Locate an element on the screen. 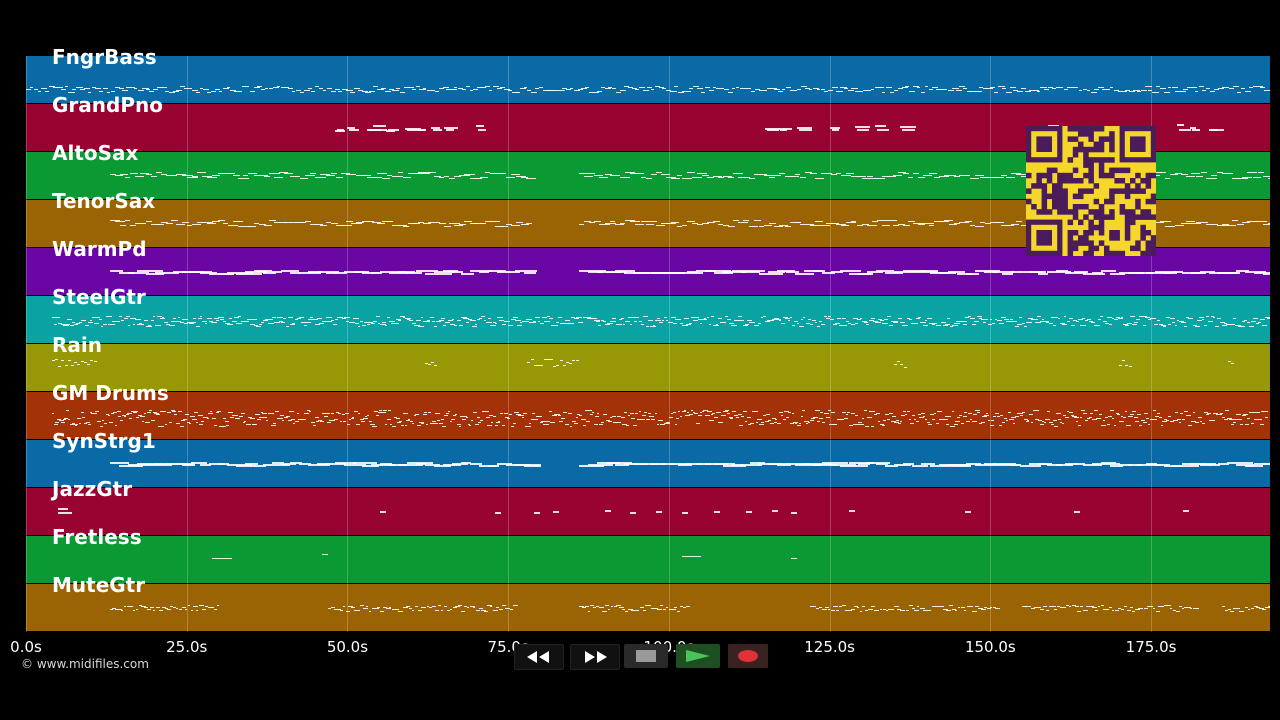 The image size is (1280, 720). time-tick-label: 125.0s is located at coordinates (829, 647).